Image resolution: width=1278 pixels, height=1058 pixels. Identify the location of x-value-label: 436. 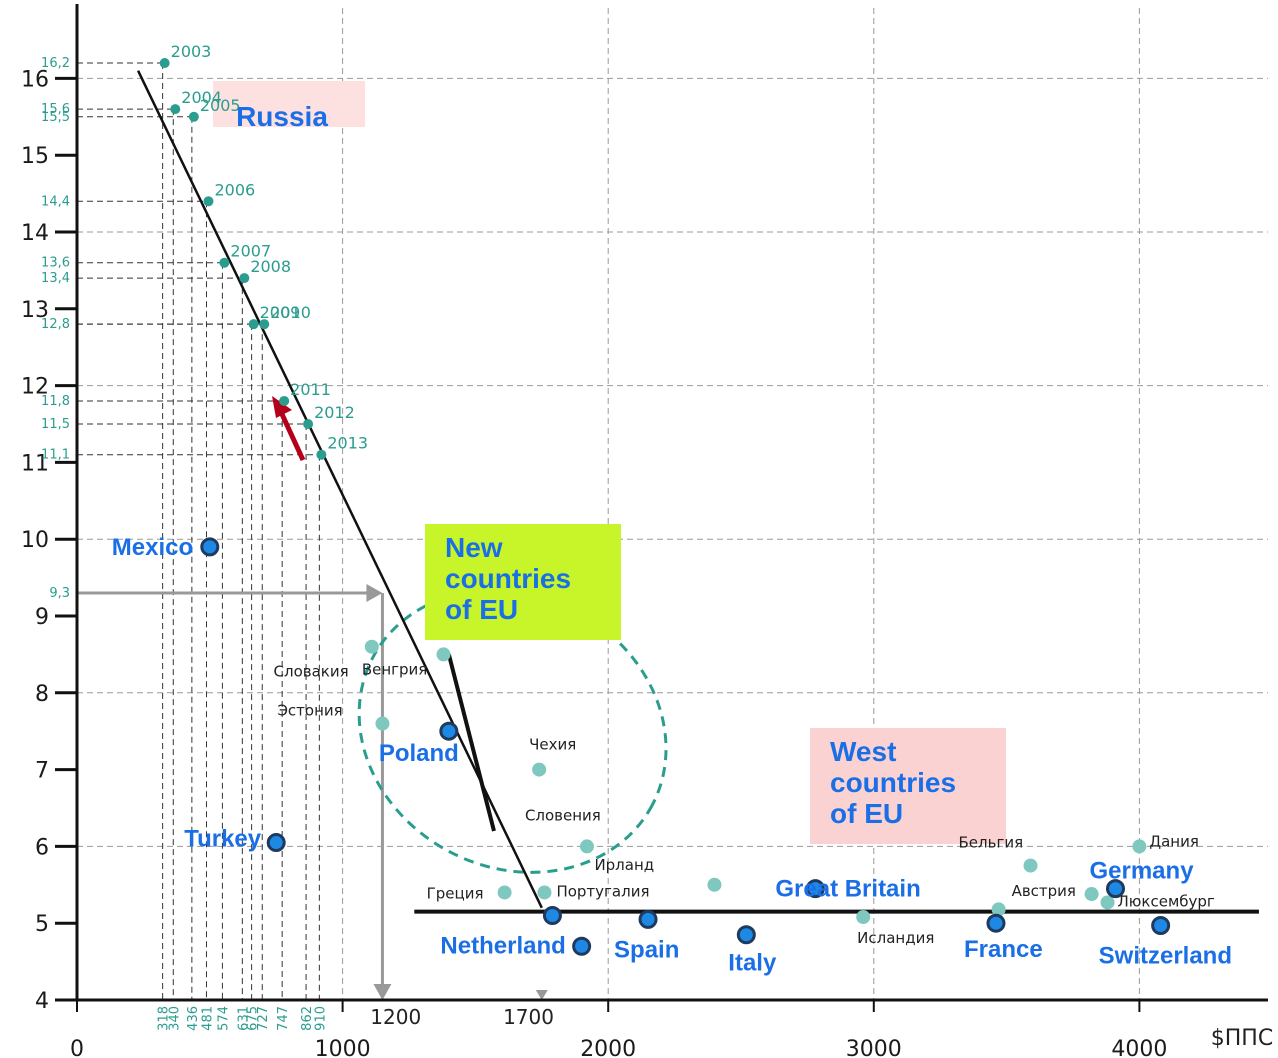
(193, 1018).